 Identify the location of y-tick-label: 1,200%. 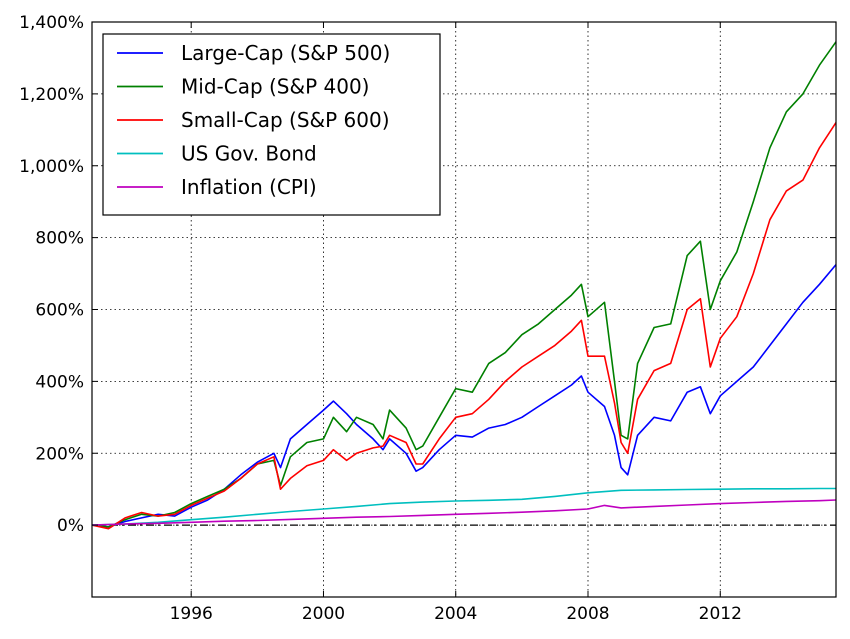
(51, 95).